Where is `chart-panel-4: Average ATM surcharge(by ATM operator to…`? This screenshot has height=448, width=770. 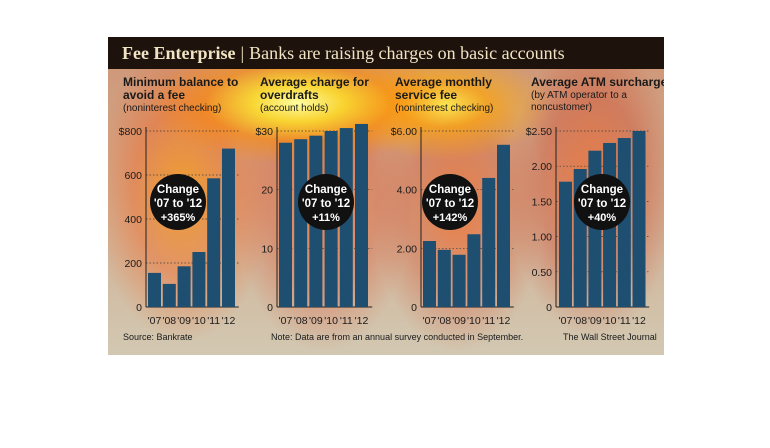 chart-panel-4: Average ATM surcharge(by ATM operator to… is located at coordinates (595, 201).